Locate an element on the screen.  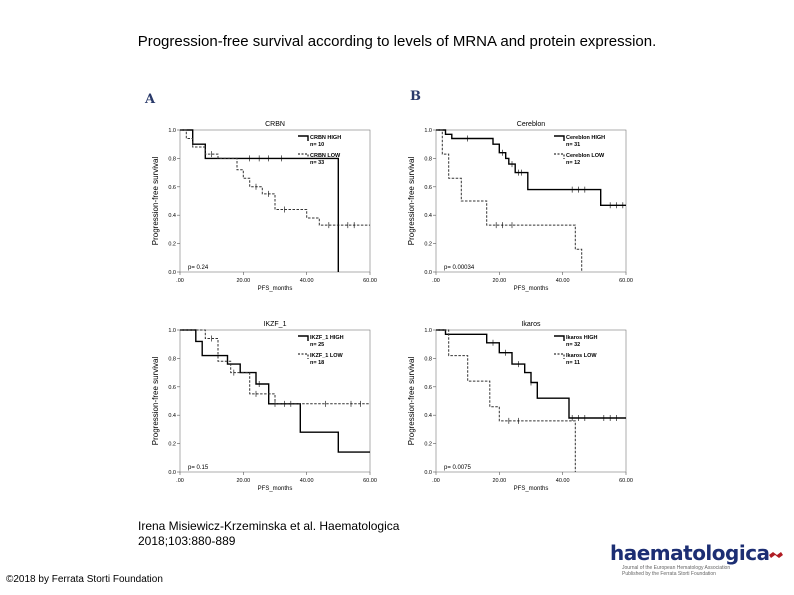
legend-entry-crbn-high: CRBN HIGH is located at coordinates (325, 138).